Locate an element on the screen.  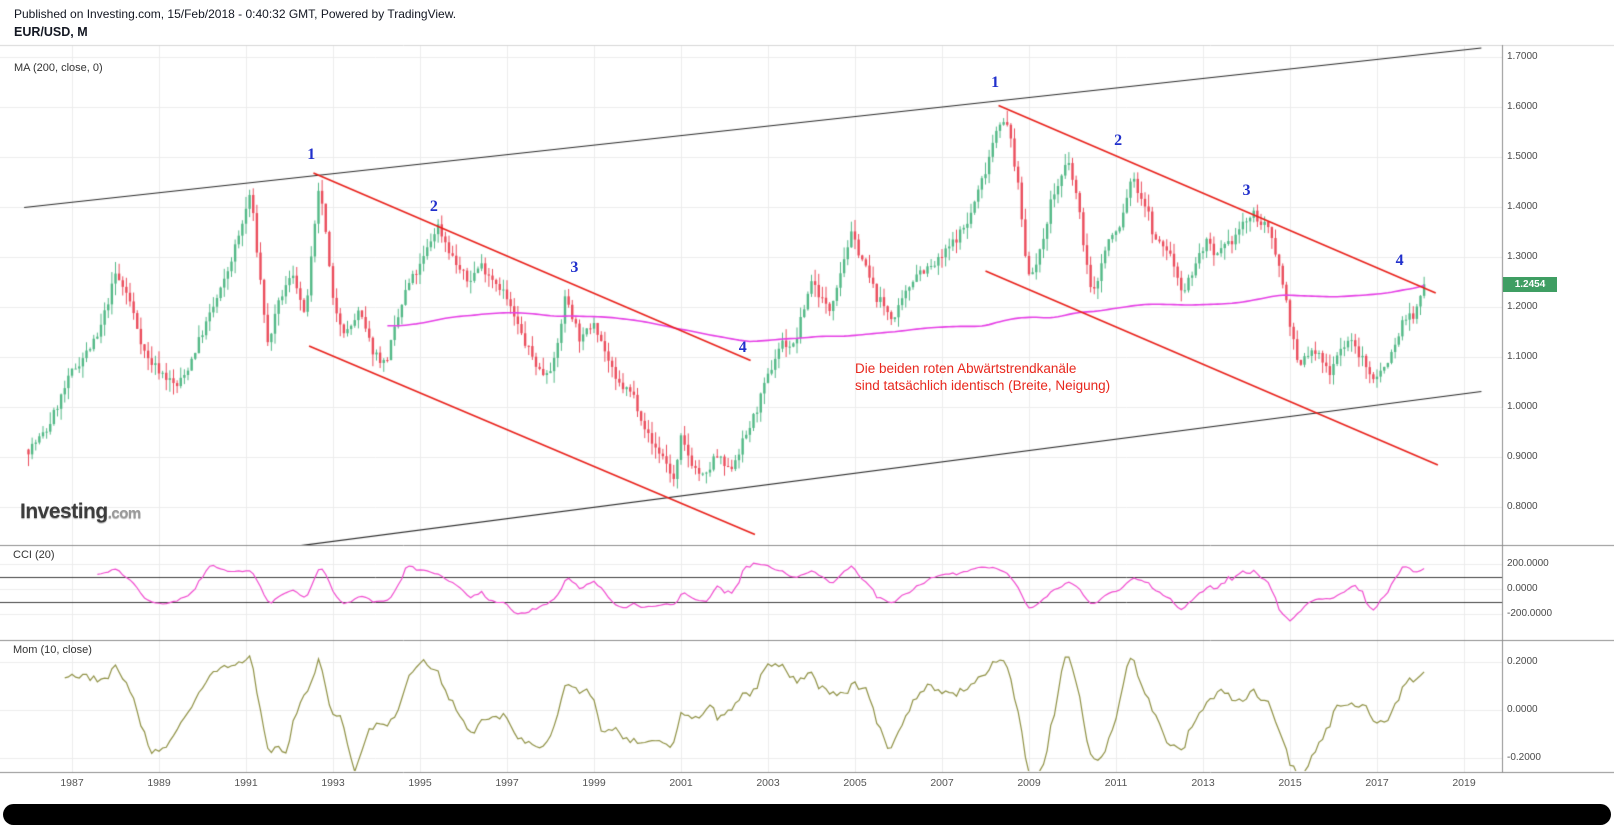
cci-indicator-label: CCI (20) is located at coordinates (34, 555).